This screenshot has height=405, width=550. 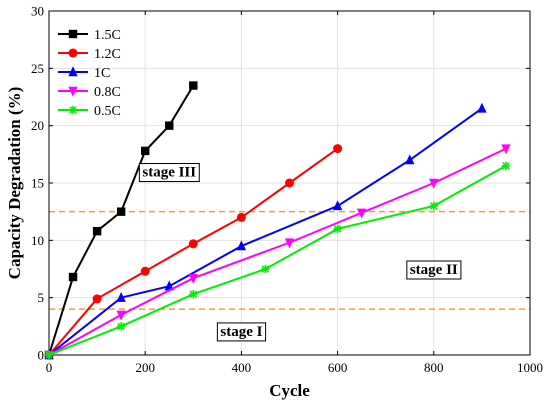 What do you see at coordinates (107, 54) in the screenshot?
I see `legend-label: 1.2C` at bounding box center [107, 54].